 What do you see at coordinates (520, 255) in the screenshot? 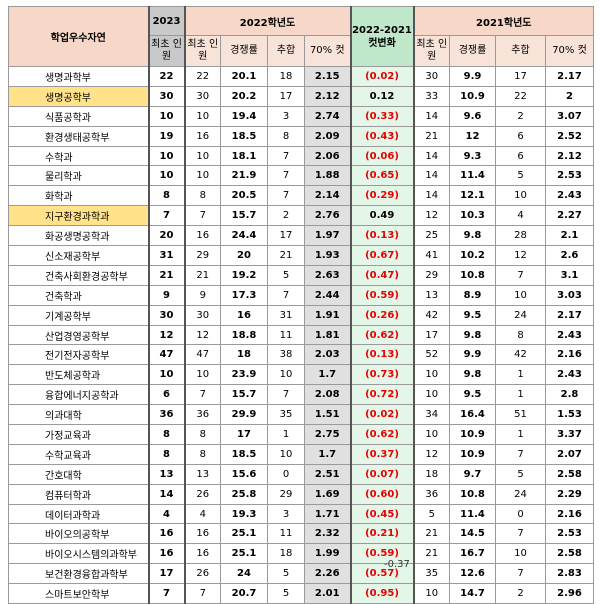
I see `additional-2021-cell: 12` at bounding box center [520, 255].